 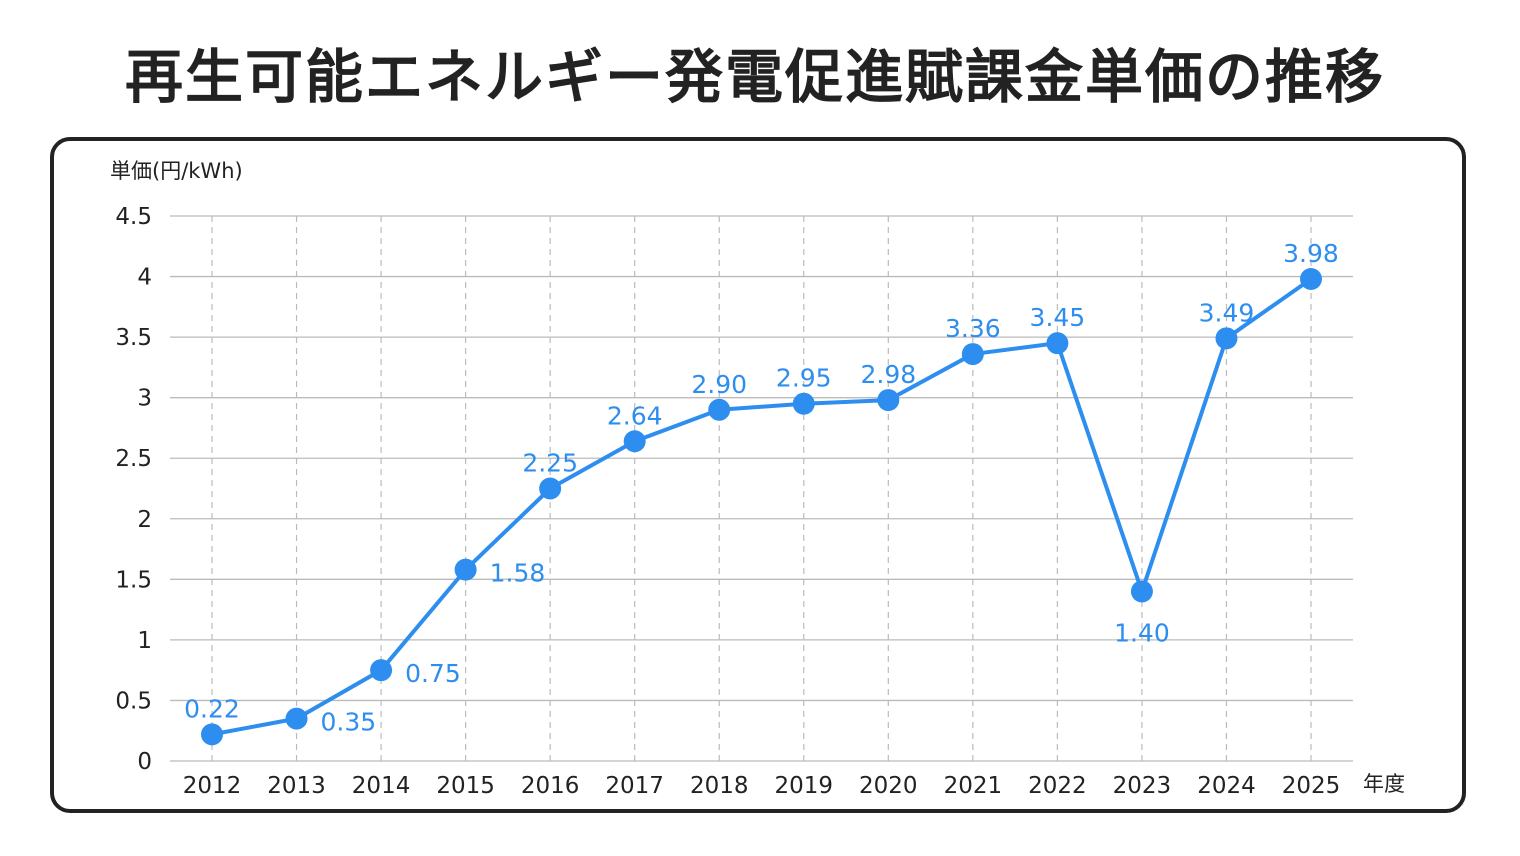 What do you see at coordinates (144, 278) in the screenshot?
I see `y-tick-label: 4` at bounding box center [144, 278].